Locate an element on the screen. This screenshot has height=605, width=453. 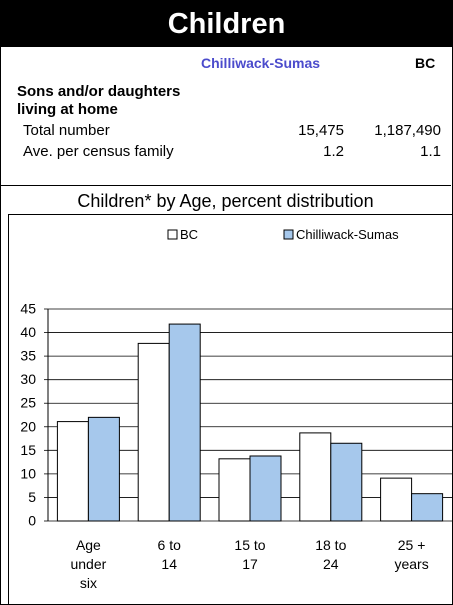
row-label-total: Total number is located at coordinates (66, 130).